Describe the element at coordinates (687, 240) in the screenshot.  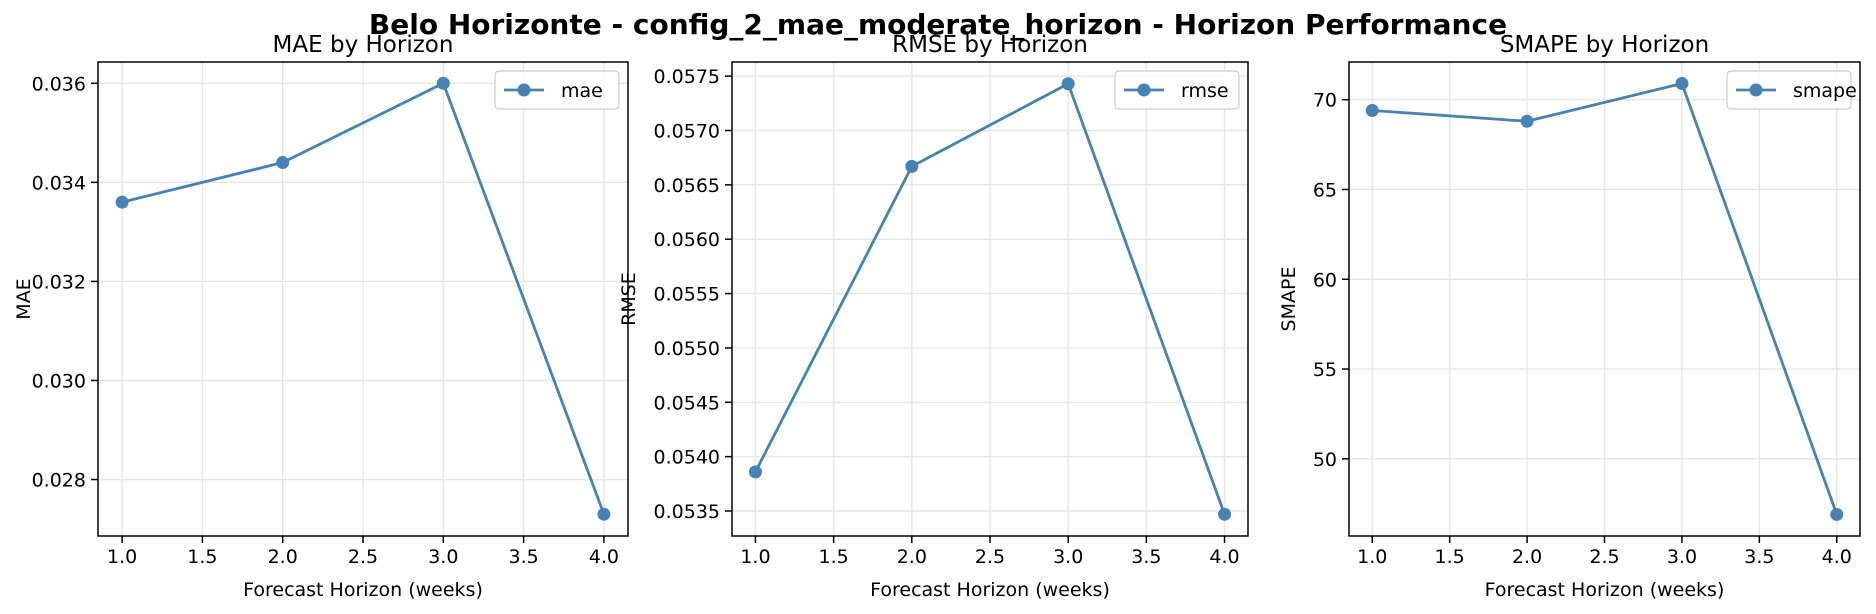
I see `rmse-y-tick-label: 0.0560` at that location.